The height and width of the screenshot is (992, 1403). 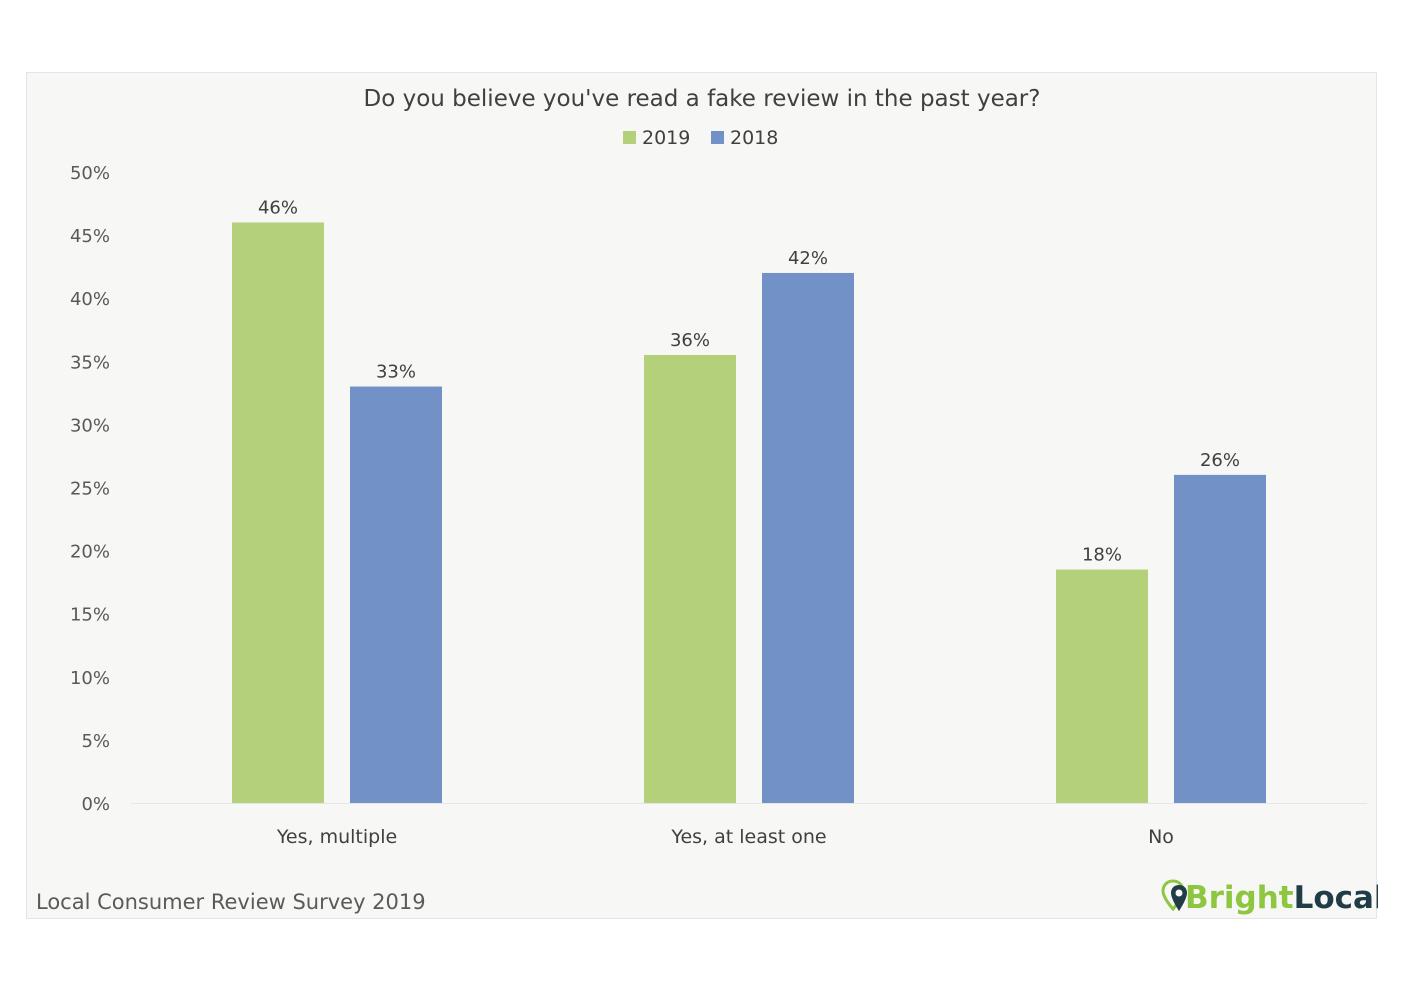 What do you see at coordinates (666, 138) in the screenshot?
I see `legend-label-2019: 2019` at bounding box center [666, 138].